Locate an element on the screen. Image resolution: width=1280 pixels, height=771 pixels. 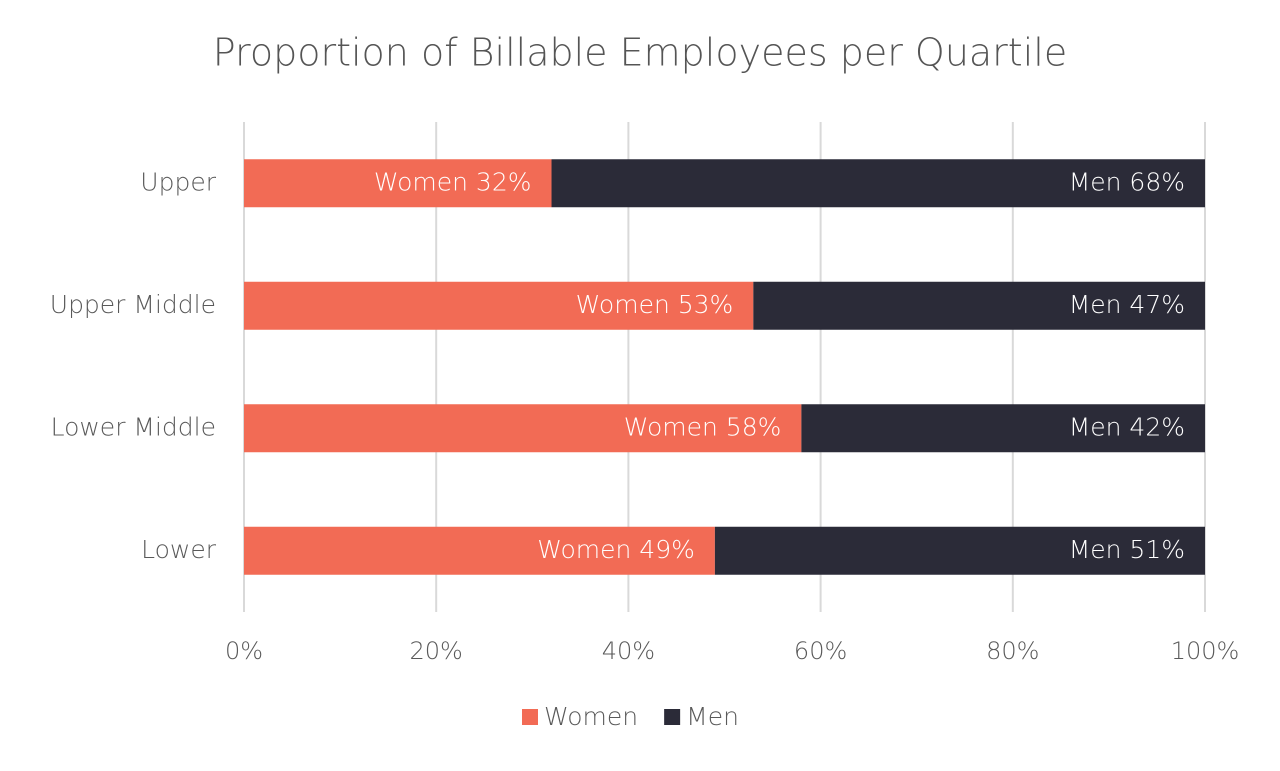
data-label: Women 53% is located at coordinates (655, 304).